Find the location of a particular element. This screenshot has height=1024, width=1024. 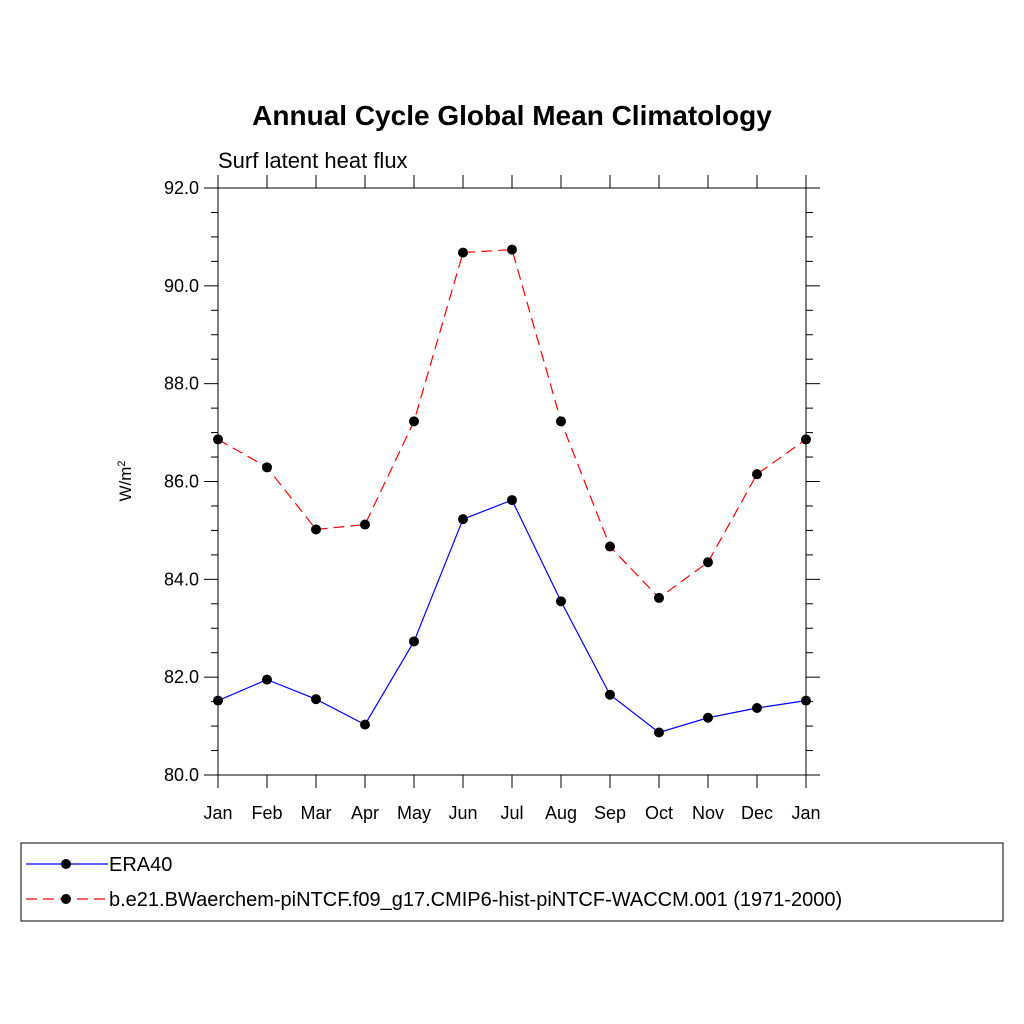

x-tick-label: May is located at coordinates (414, 813).